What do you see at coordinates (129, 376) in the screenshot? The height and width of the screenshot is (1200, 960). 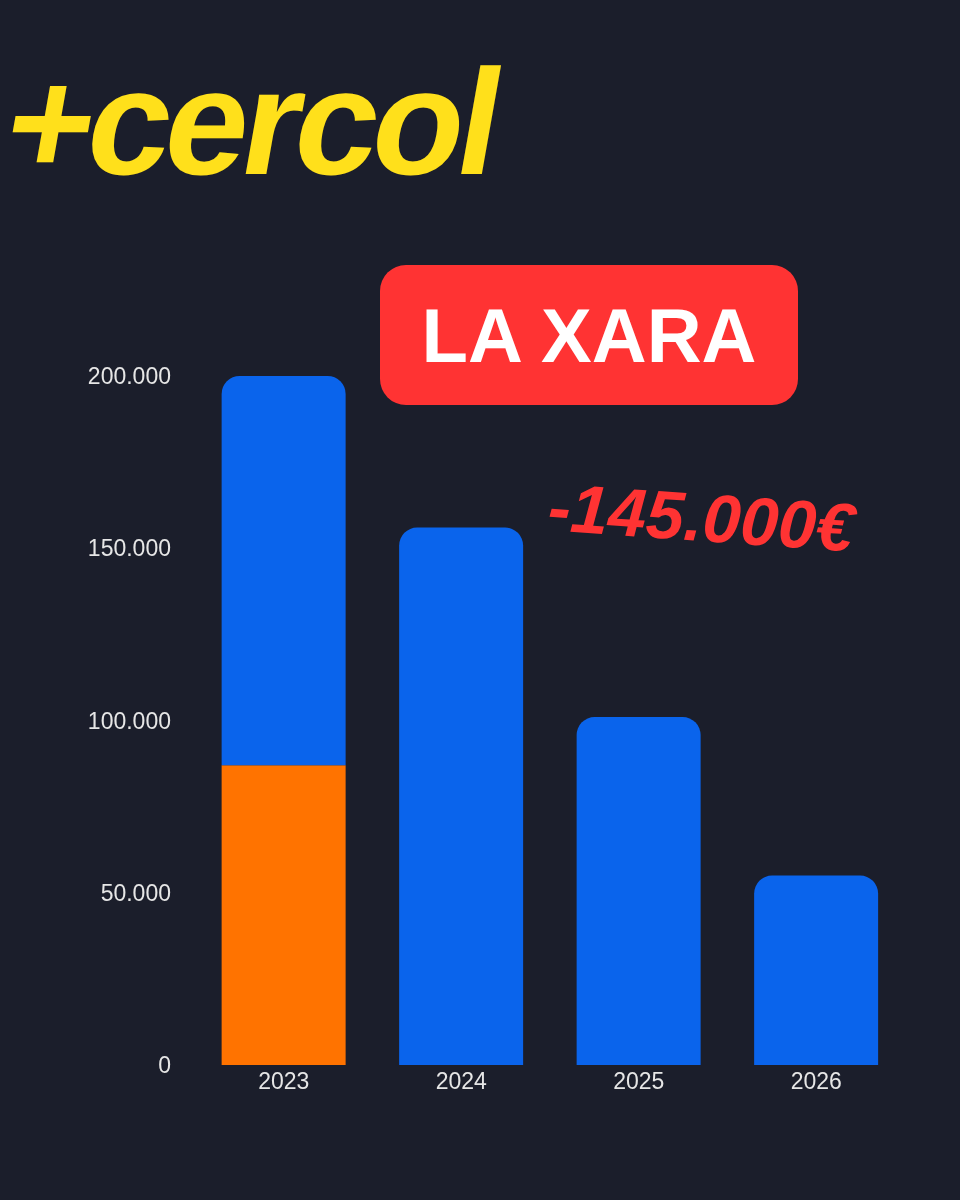 I see `y-tick-label: 200.000` at bounding box center [129, 376].